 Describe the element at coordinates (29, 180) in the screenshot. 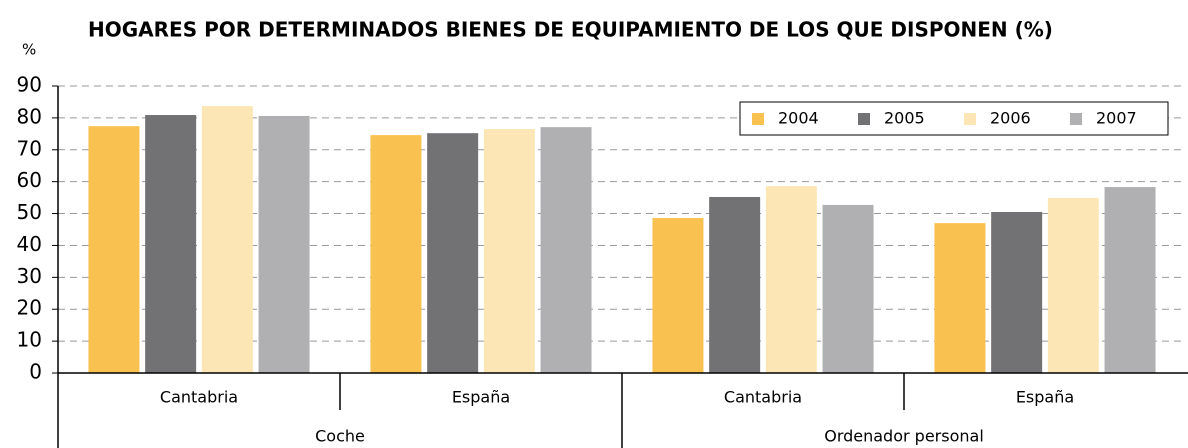

I see `y-tick-label: 60` at that location.